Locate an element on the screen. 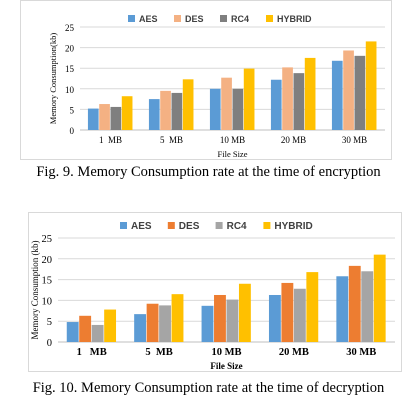 This screenshot has height=403, width=417. y-axis-title: Memory Consumption(kb) is located at coordinates (53, 79).